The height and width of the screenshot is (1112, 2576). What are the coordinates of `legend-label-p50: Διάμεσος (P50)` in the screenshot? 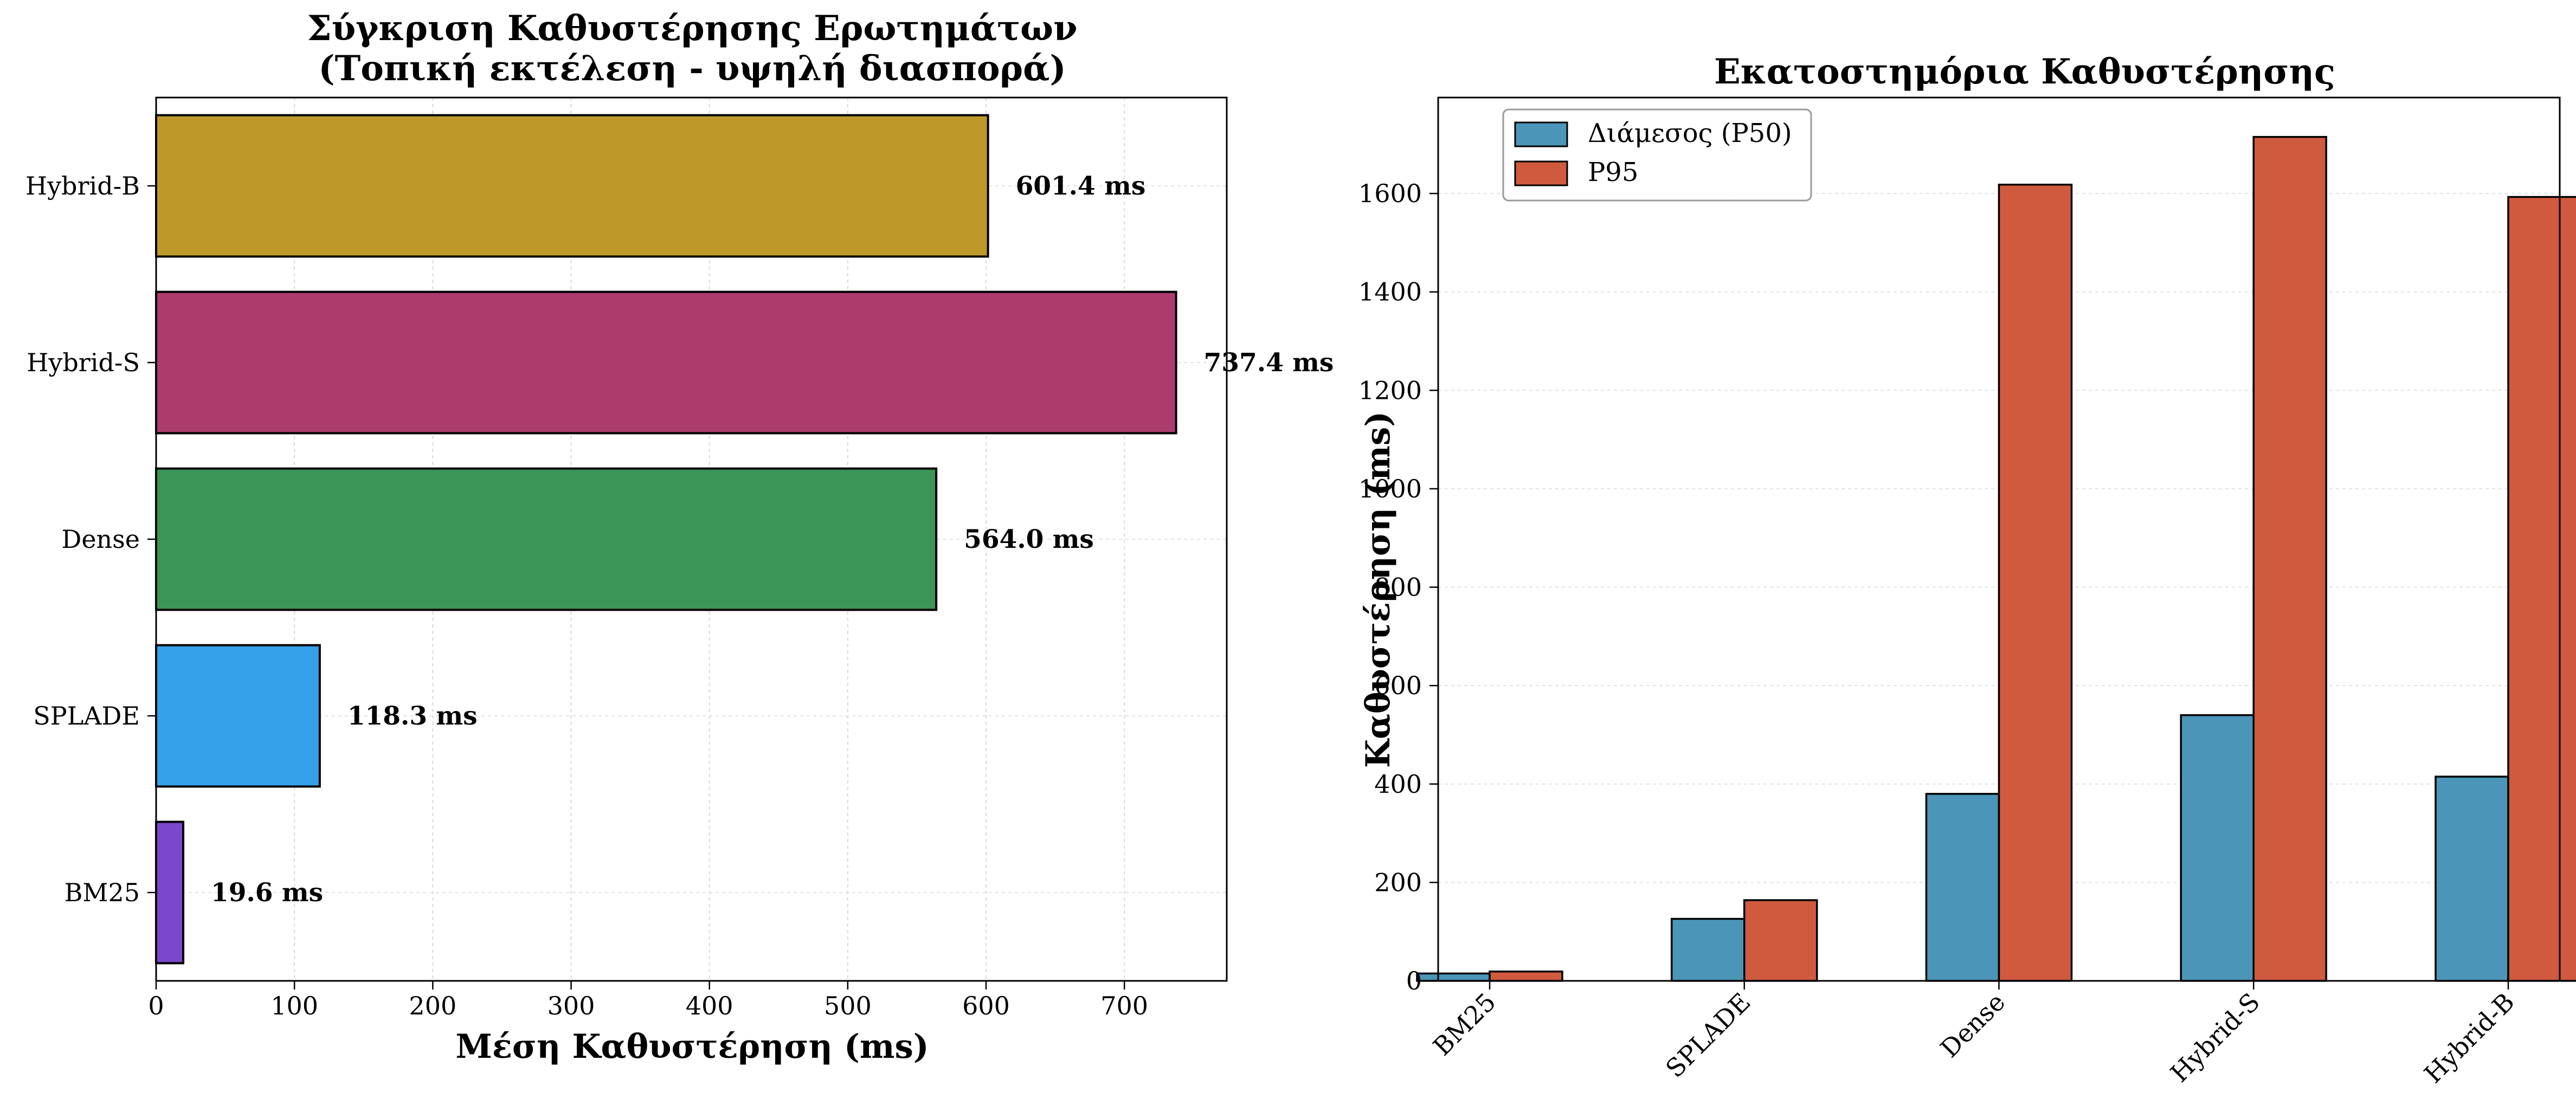 It's located at (1690, 133).